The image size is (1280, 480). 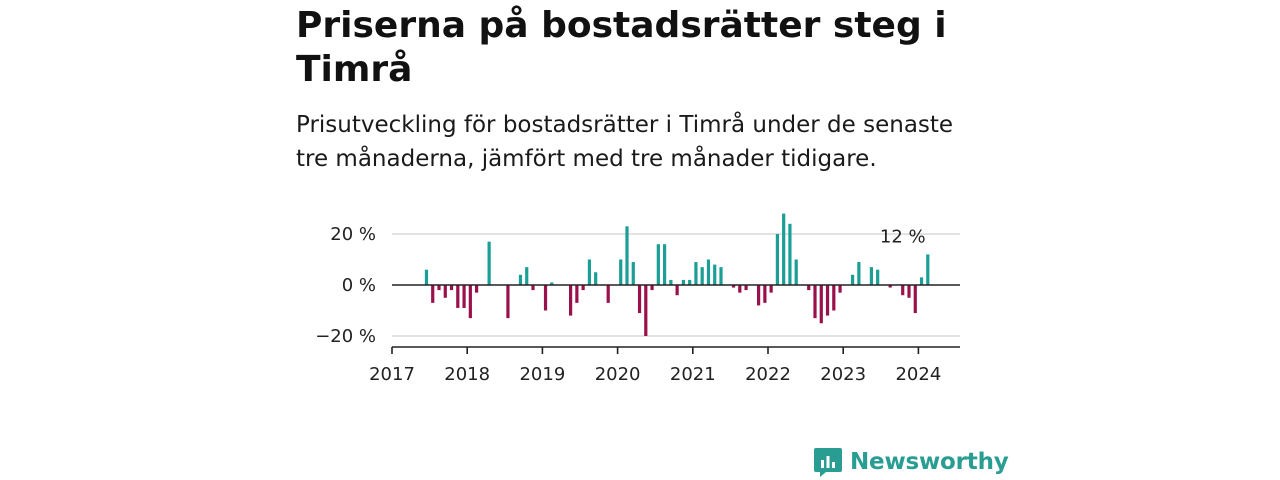 I want to click on x-tick-label: 2019, so click(x=542, y=374).